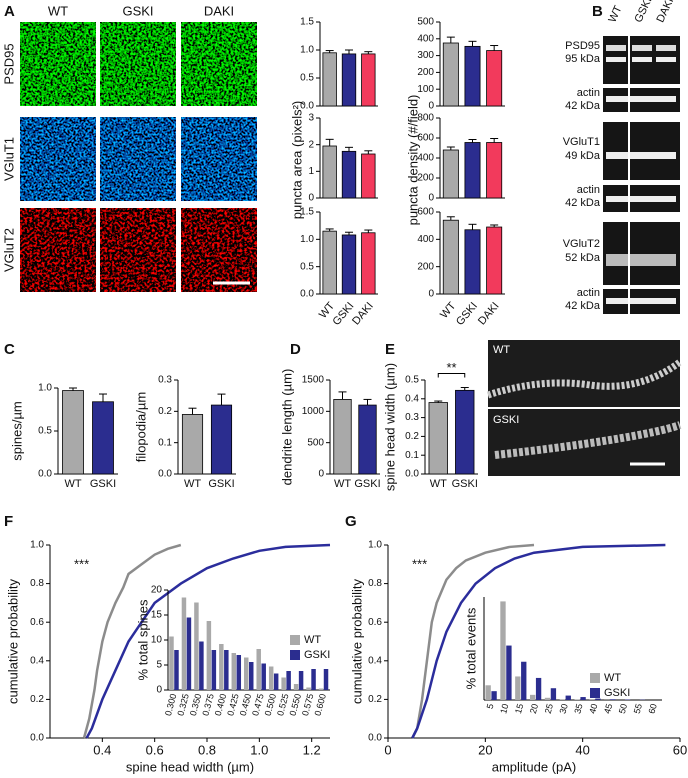 This screenshot has width=688, height=778. What do you see at coordinates (597, 11) in the screenshot?
I see `panel-letter: B` at bounding box center [597, 11].